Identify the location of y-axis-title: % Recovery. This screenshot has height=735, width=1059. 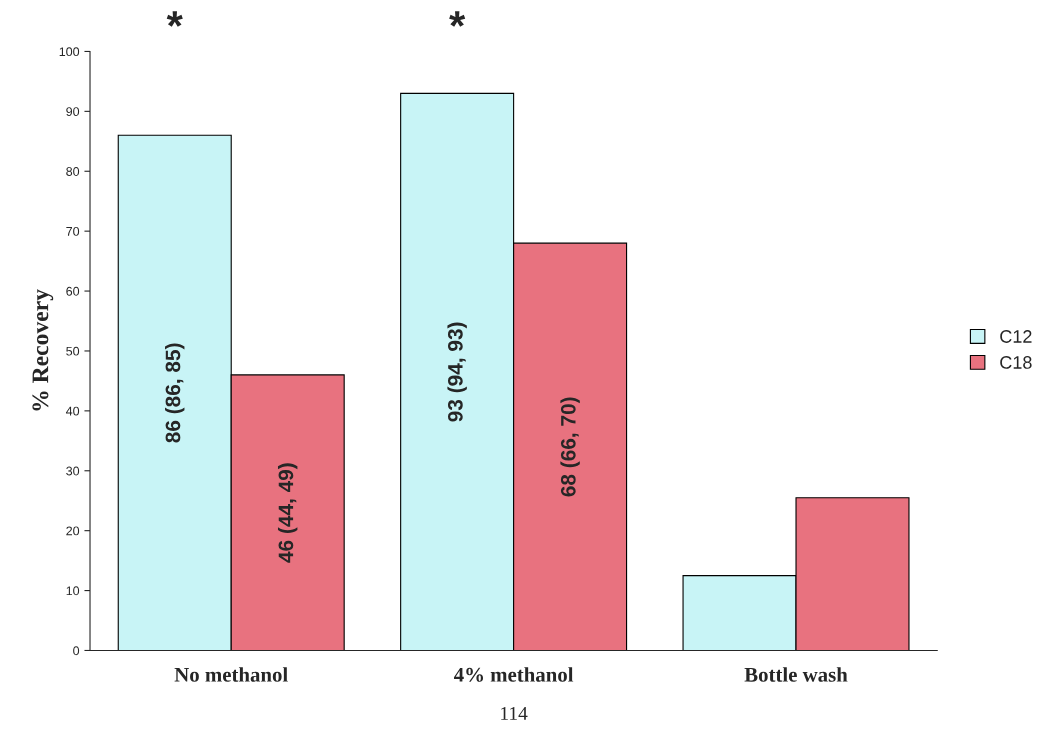
(43, 350).